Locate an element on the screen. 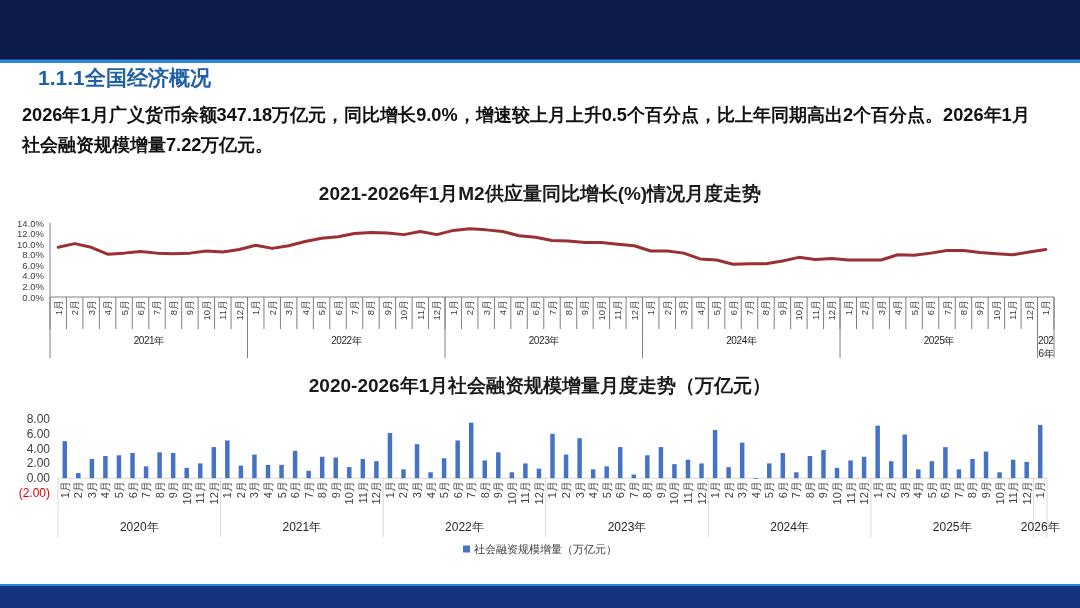 This screenshot has height=608, width=1080. chart-title: 2020-2026年1月社会融资规模增量月度走势（万亿元） is located at coordinates (540, 385).